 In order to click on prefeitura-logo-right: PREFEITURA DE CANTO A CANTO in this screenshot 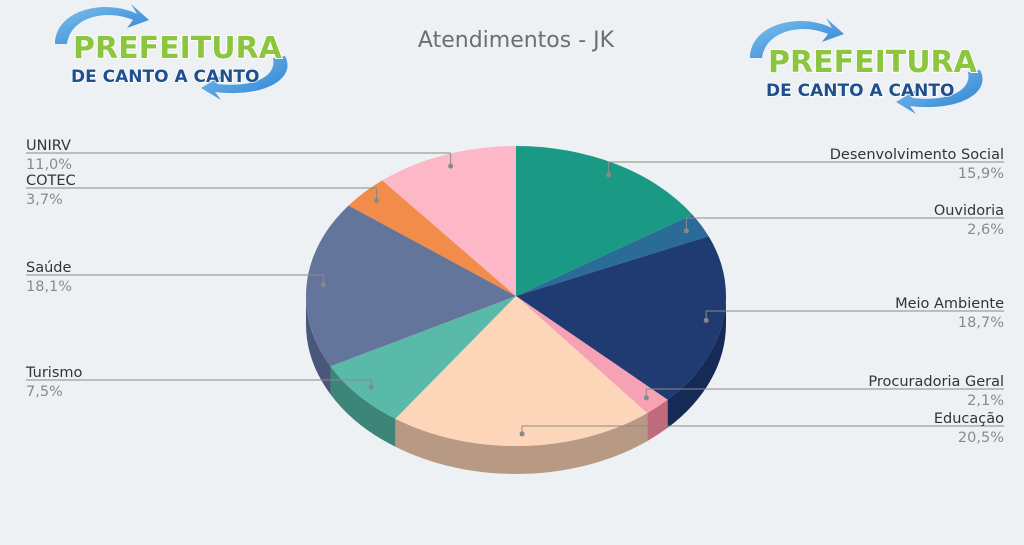, I will do `click(866, 66)`.